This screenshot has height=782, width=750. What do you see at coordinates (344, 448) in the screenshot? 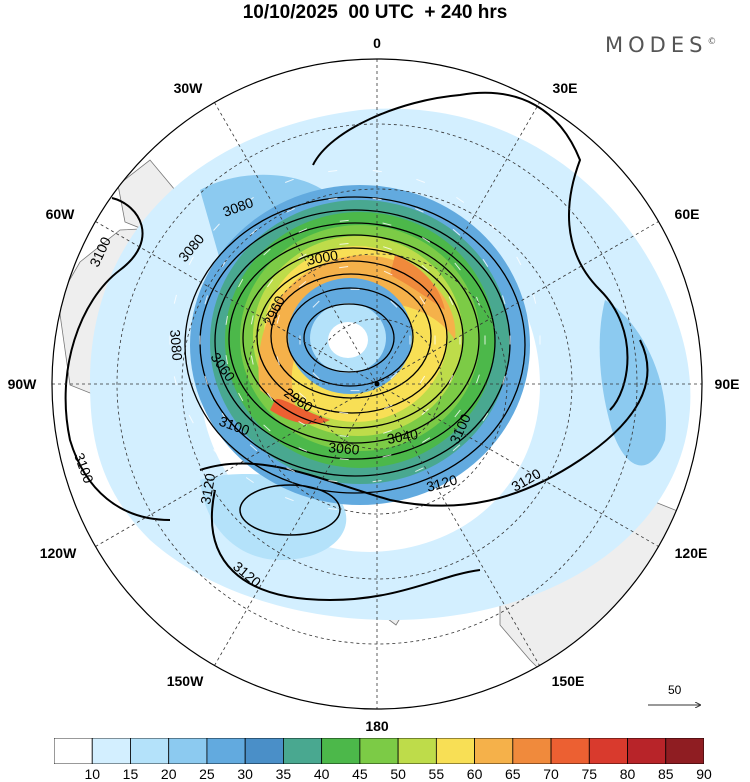
I see `contour-label: 3060` at bounding box center [344, 448].